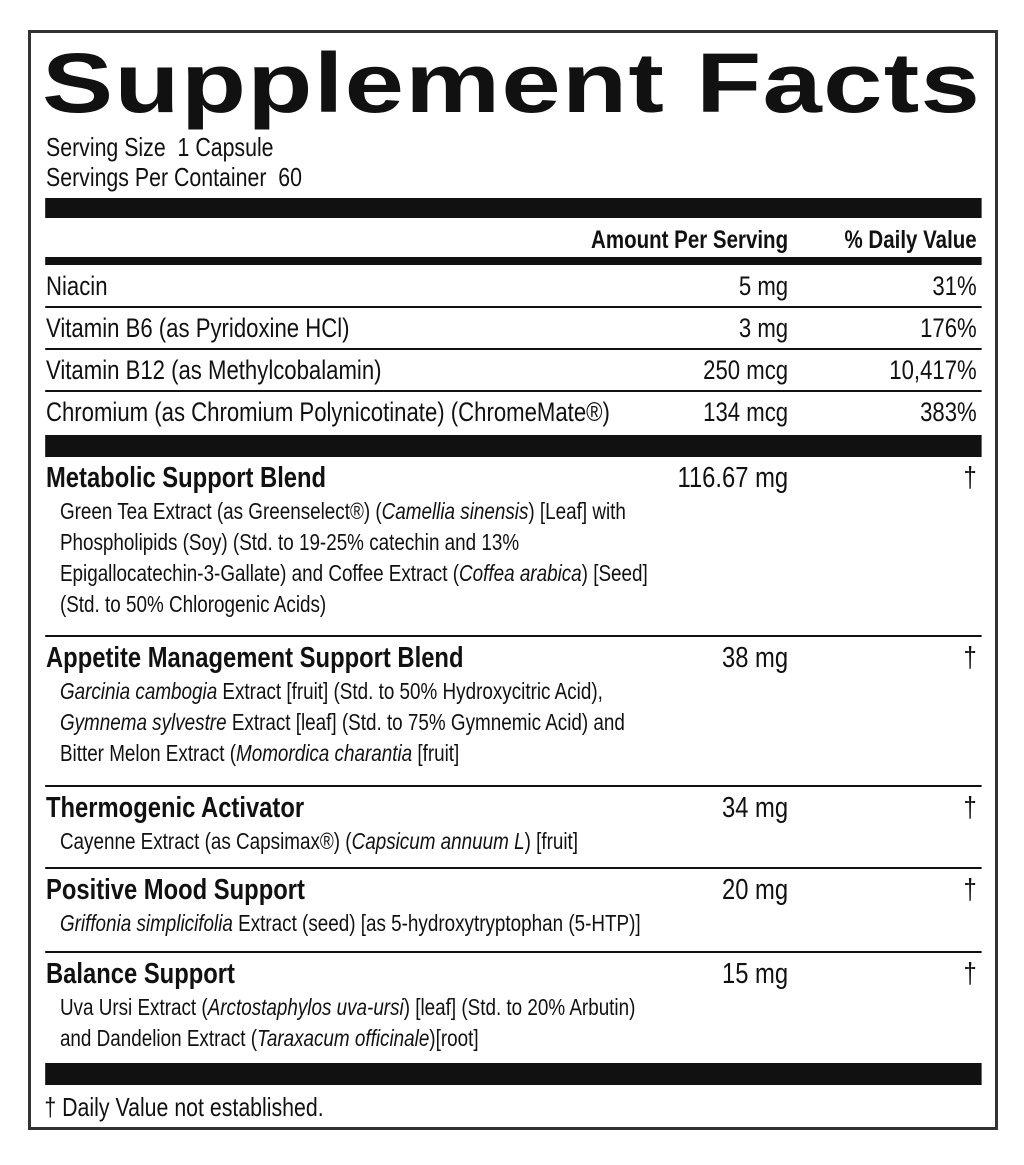 Image resolution: width=1024 pixels, height=1165 pixels. I want to click on column-header: Amount Per Serving, so click(690, 240).